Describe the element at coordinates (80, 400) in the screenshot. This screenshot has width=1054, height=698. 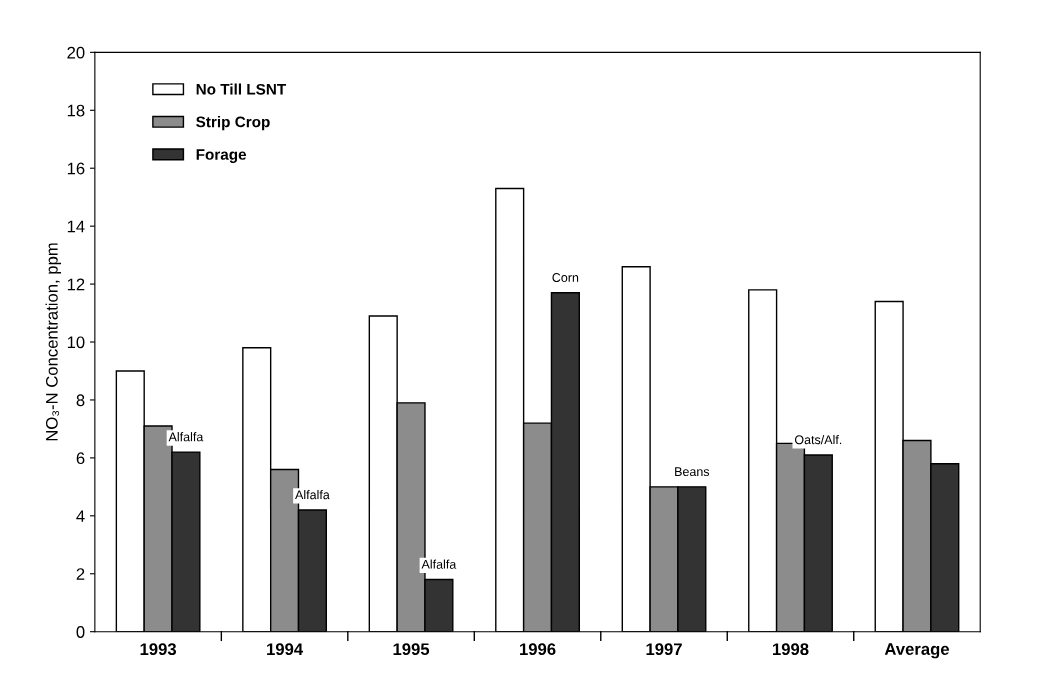
I see `y-tick-label: 8` at that location.